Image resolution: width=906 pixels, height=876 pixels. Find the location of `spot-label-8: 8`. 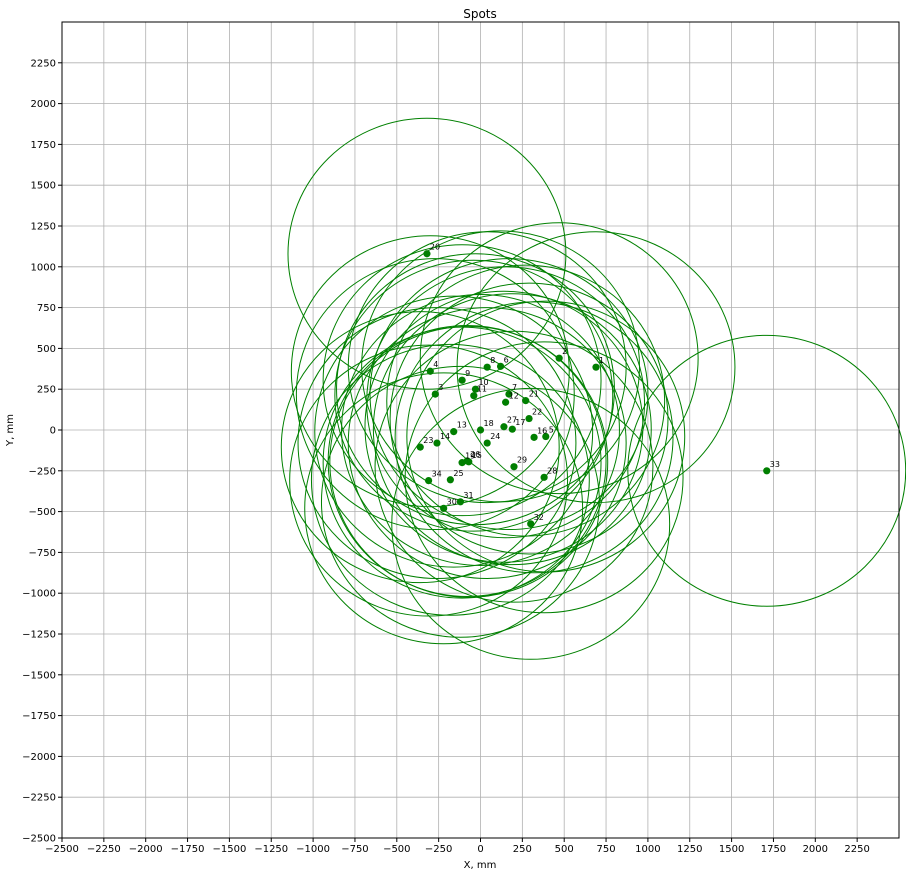

spot-label-8: 8 is located at coordinates (492, 360).